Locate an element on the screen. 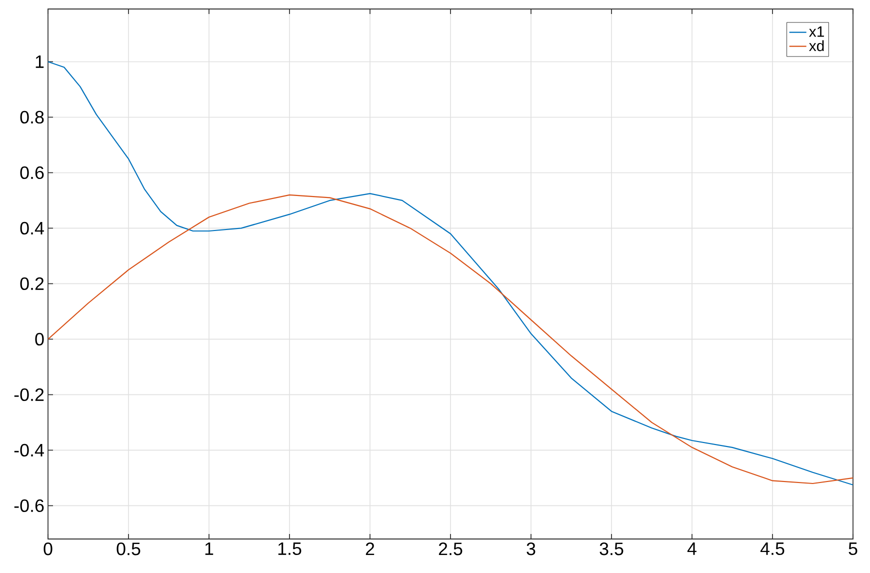 The height and width of the screenshot is (573, 870). y-tick-label: 0.8 is located at coordinates (32, 117).